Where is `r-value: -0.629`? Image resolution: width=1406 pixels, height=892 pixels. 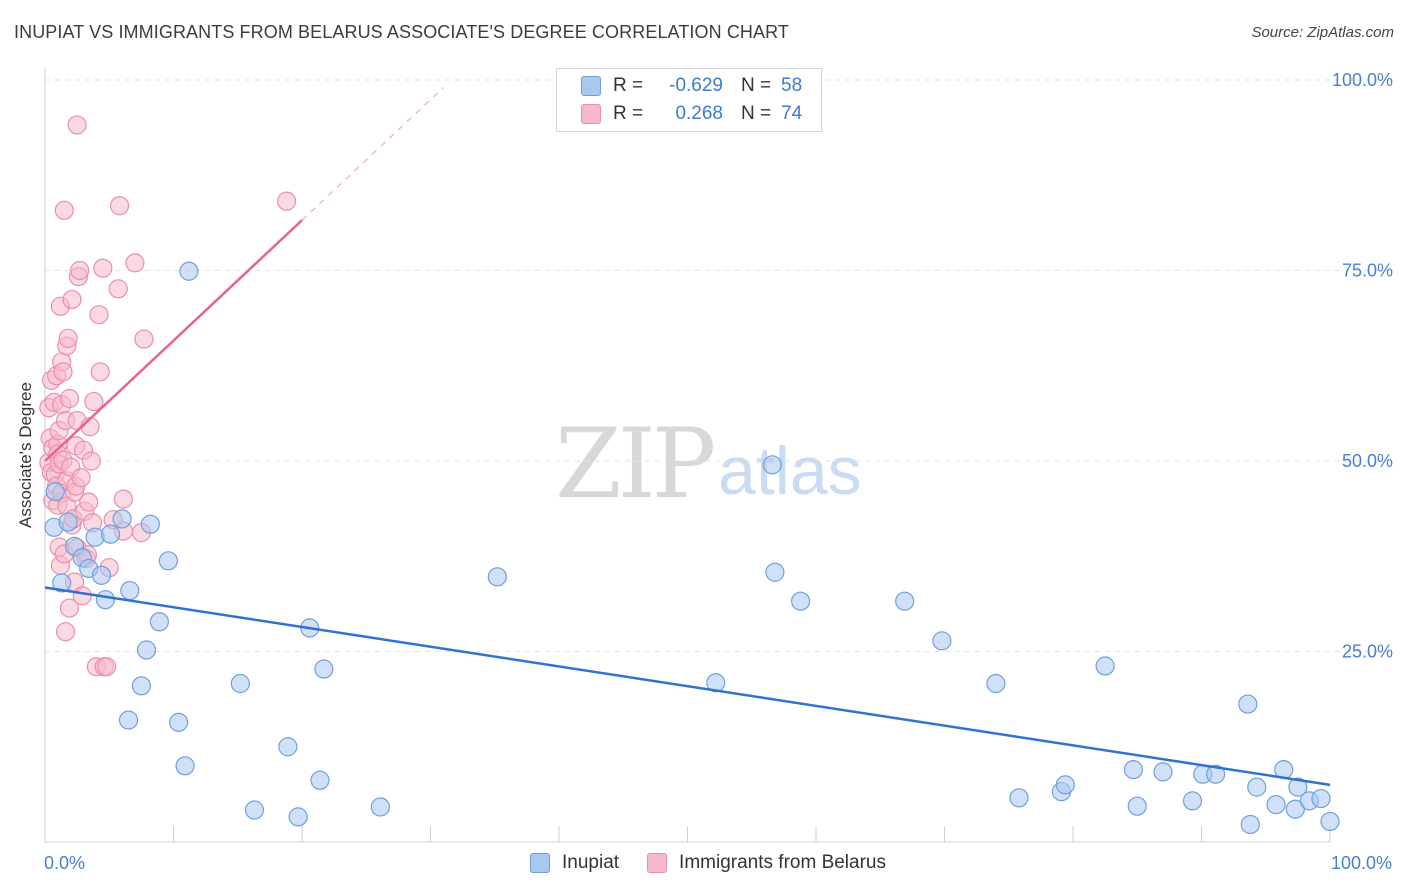 r-value: -0.629 is located at coordinates (696, 85).